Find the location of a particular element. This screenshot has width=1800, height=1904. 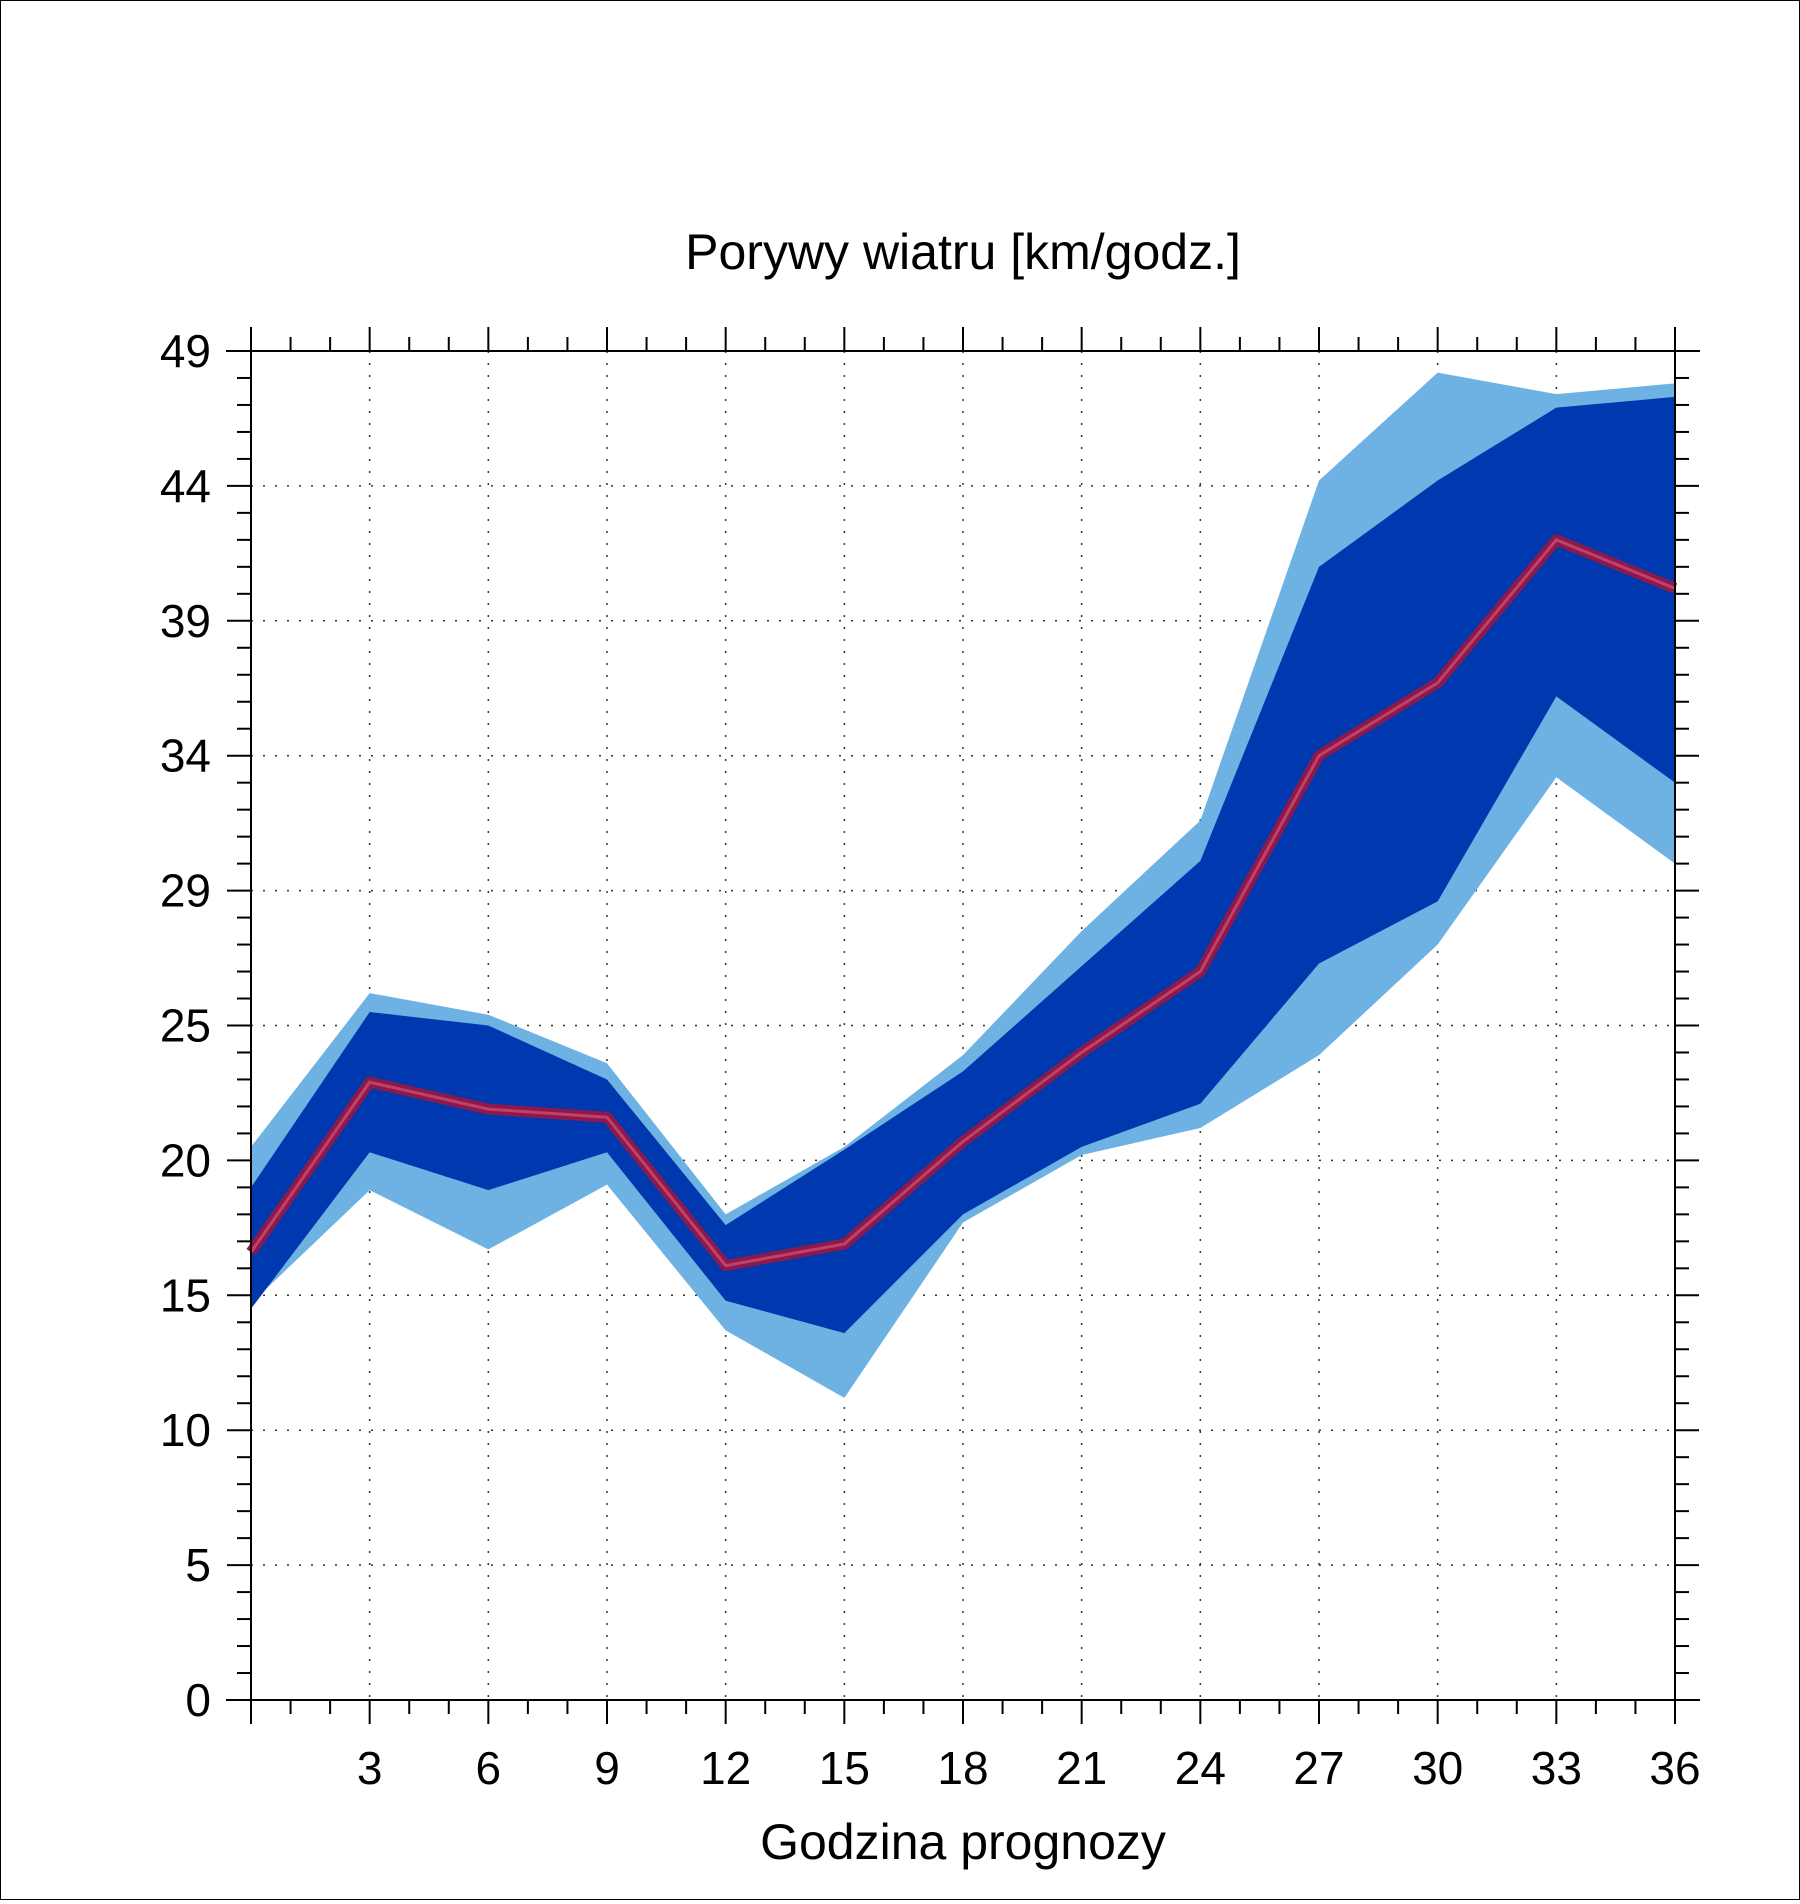

y-tick-label-39: 39 is located at coordinates (185, 621).